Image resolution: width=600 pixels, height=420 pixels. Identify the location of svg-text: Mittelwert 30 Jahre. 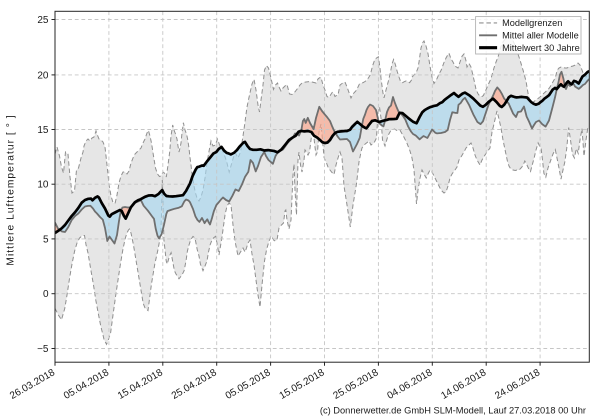
(541, 48).